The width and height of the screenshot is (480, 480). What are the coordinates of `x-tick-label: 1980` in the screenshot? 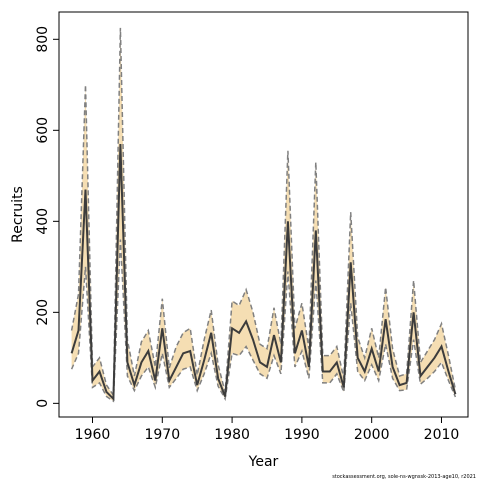 It's located at (232, 435).